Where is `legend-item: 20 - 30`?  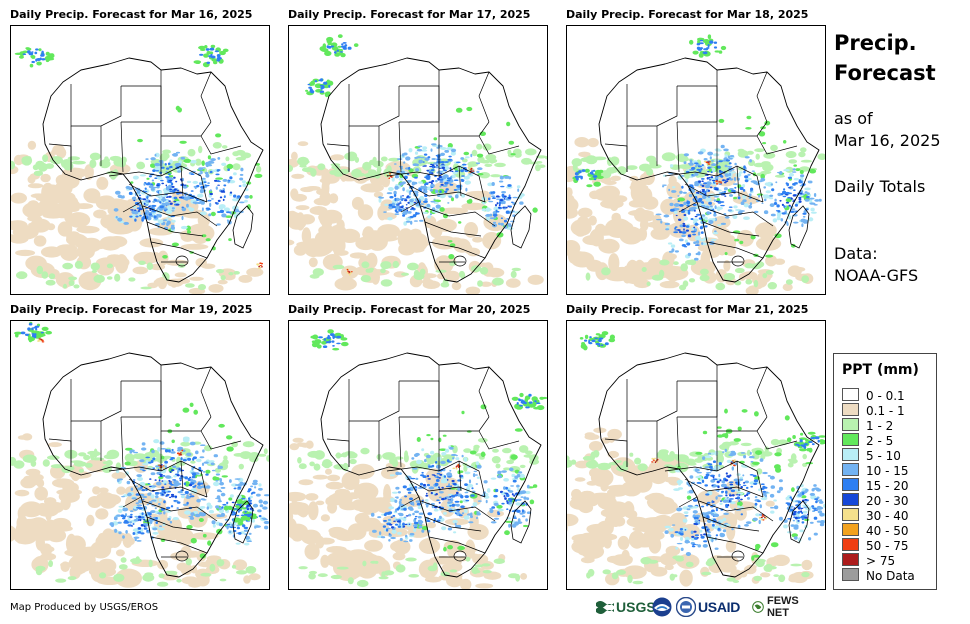
legend-item: 20 - 30 is located at coordinates (875, 500).